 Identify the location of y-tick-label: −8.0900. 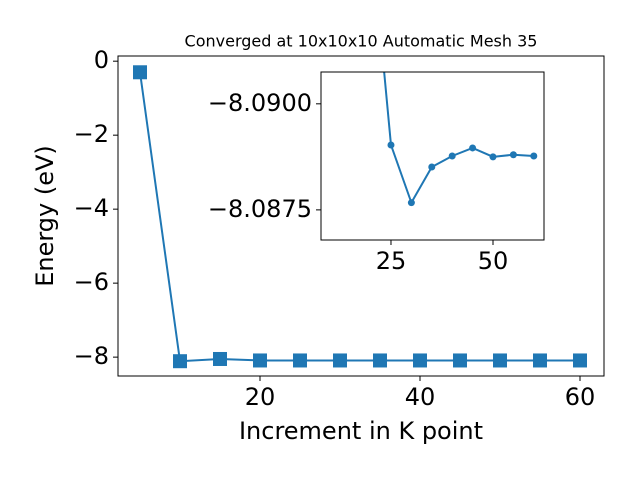
(260, 103).